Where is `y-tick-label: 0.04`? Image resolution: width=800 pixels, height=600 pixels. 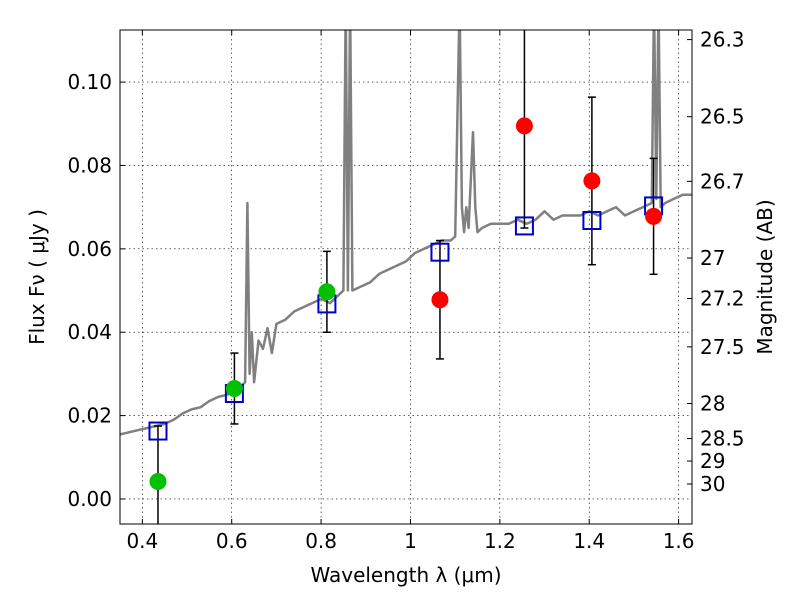 y-tick-label: 0.04 is located at coordinates (89, 332).